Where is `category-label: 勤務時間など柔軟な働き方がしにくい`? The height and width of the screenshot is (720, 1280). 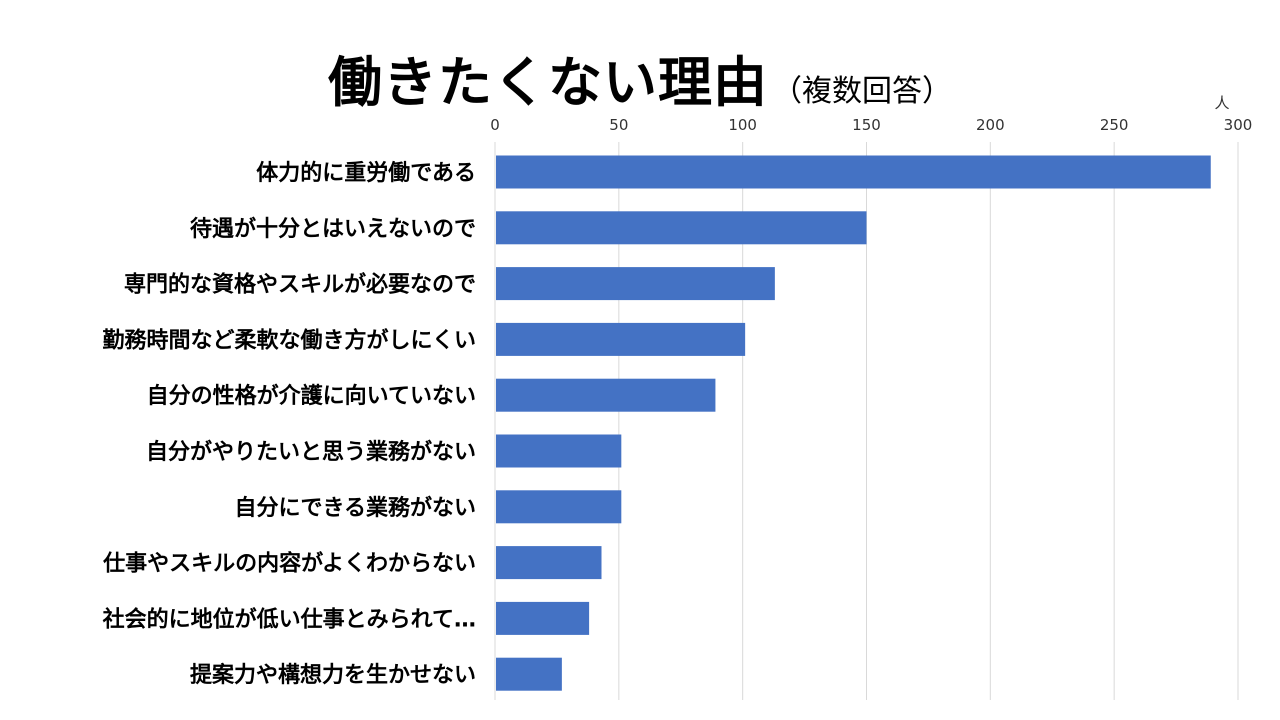
category-label: 勤務時間など柔軟な働き方がしにくい is located at coordinates (289, 340).